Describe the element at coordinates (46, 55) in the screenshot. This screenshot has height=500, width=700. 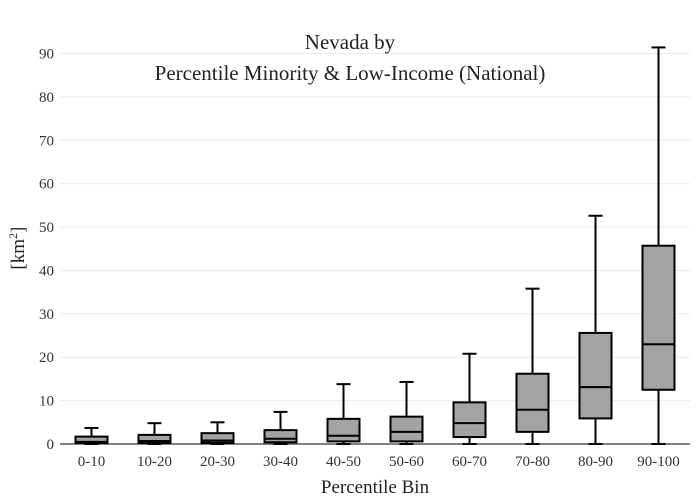
I see `y-tick-label: 90` at that location.